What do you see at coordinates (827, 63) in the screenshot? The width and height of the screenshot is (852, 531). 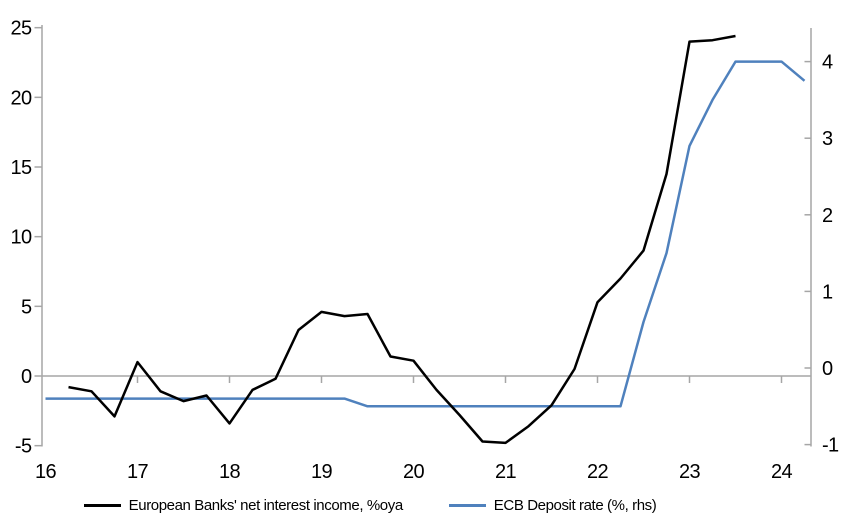 I see `right-axis-tick-label: 4` at bounding box center [827, 63].